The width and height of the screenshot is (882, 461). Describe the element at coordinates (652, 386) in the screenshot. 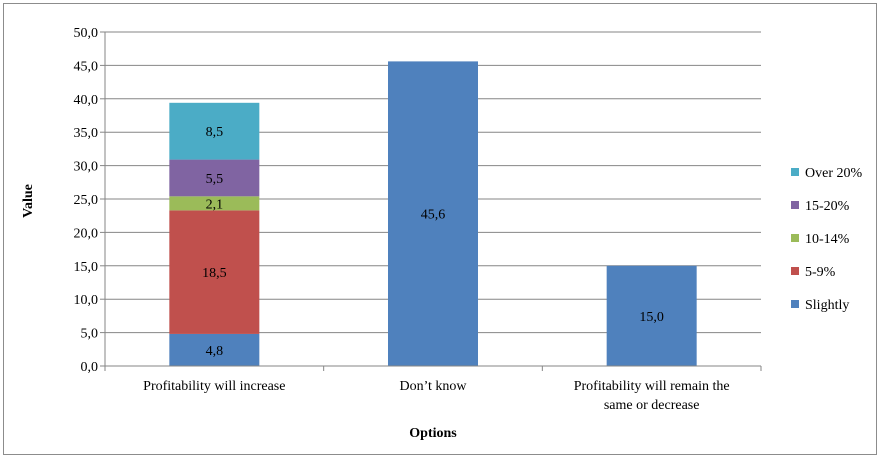

I see `x-tick-label: Profitability will remain the` at that location.